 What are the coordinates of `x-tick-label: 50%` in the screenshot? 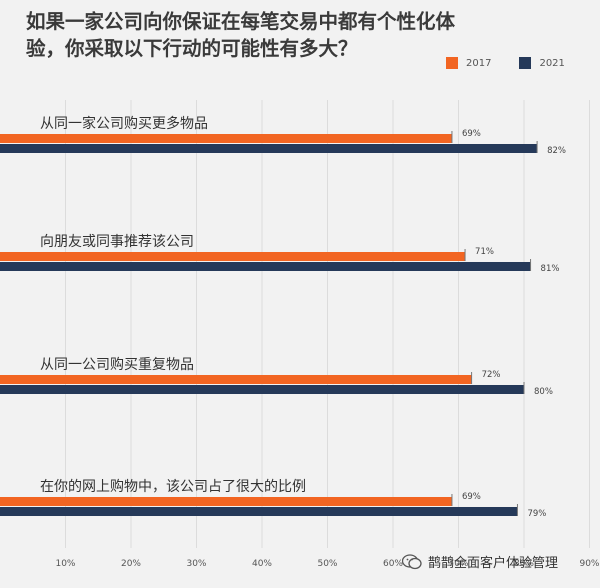 It's located at (327, 564).